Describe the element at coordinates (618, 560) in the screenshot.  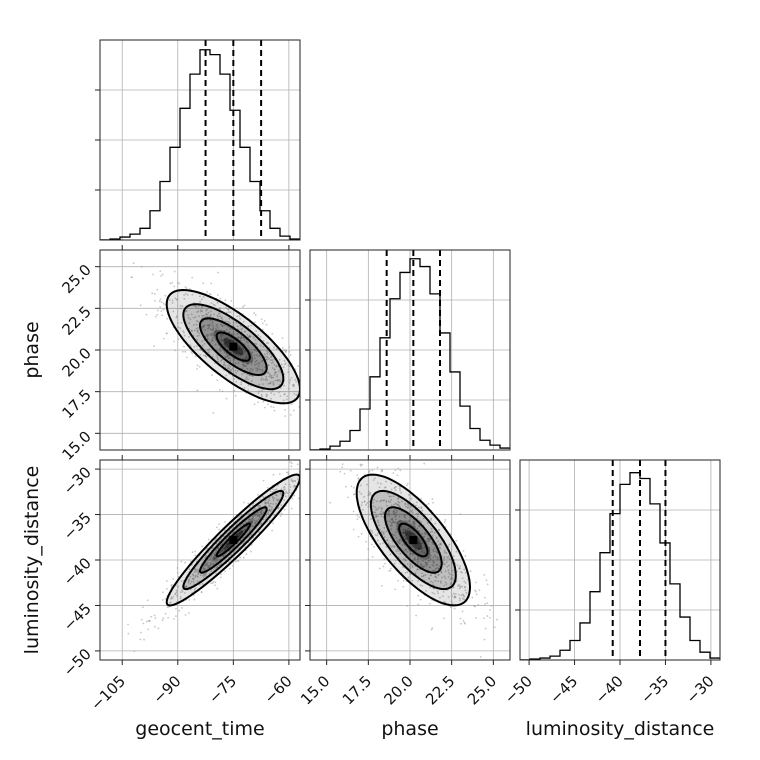
I see `hist-panel-luminosity_distance` at that location.